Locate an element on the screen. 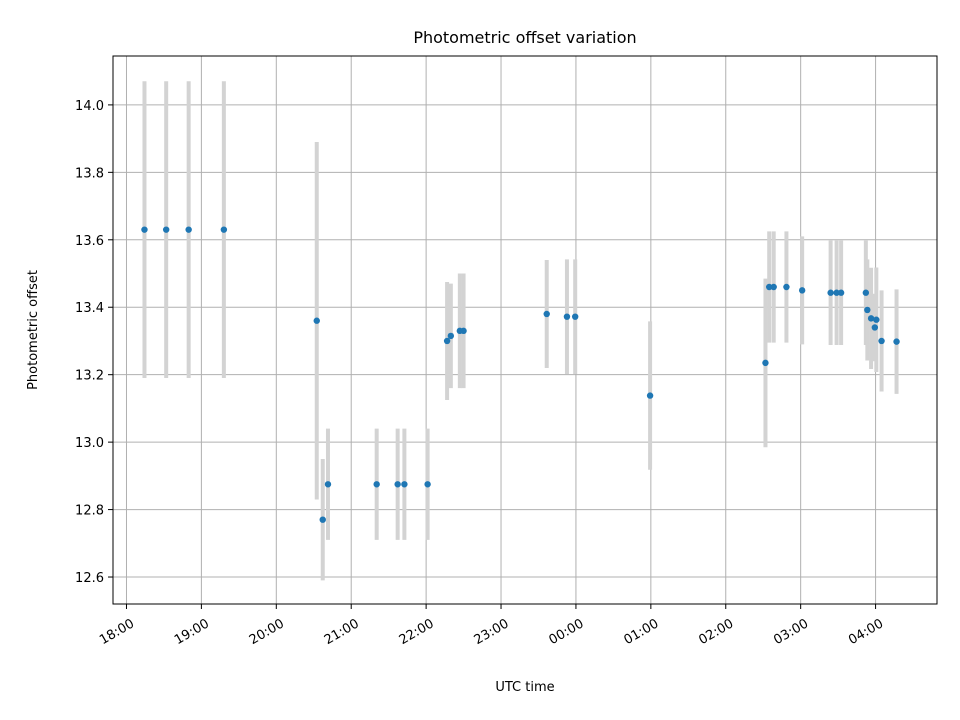  x-axis-label: UTC time is located at coordinates (524, 687).